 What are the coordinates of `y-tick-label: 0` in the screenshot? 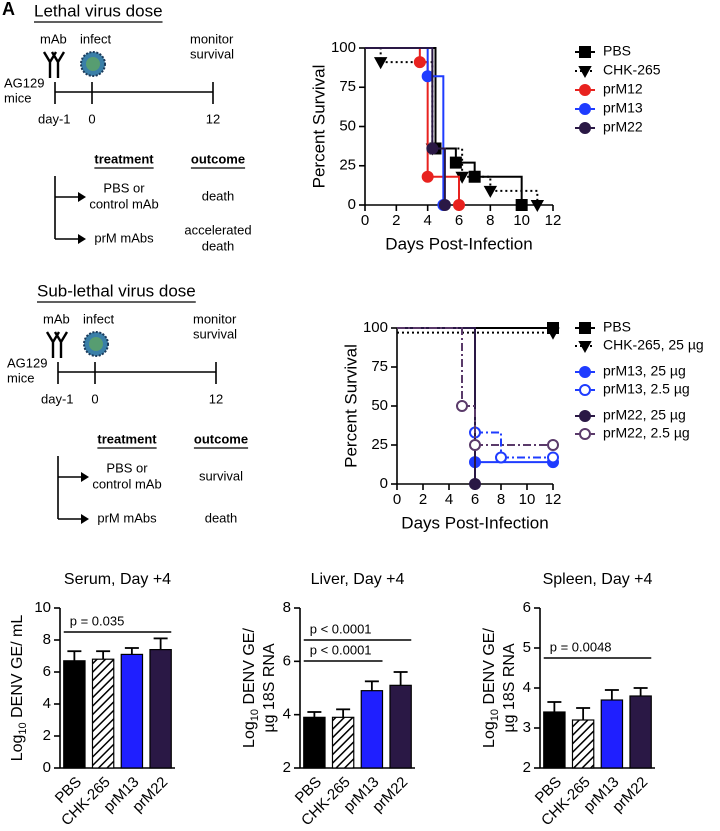 It's located at (352, 204).